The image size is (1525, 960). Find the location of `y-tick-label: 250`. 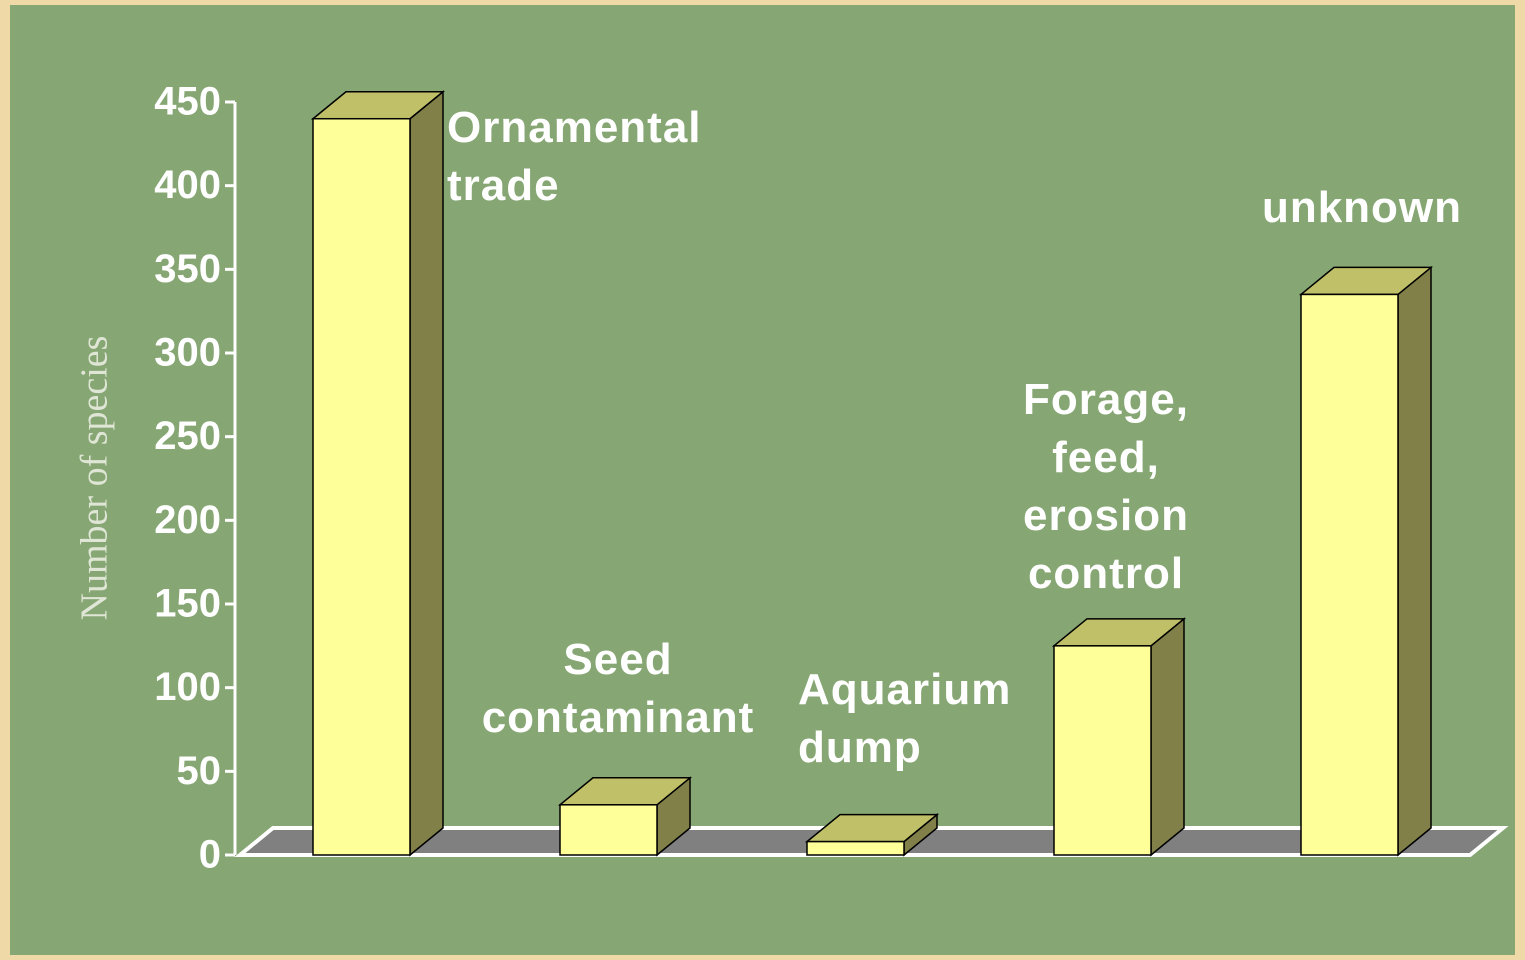

y-tick-label: 250 is located at coordinates (187, 436).